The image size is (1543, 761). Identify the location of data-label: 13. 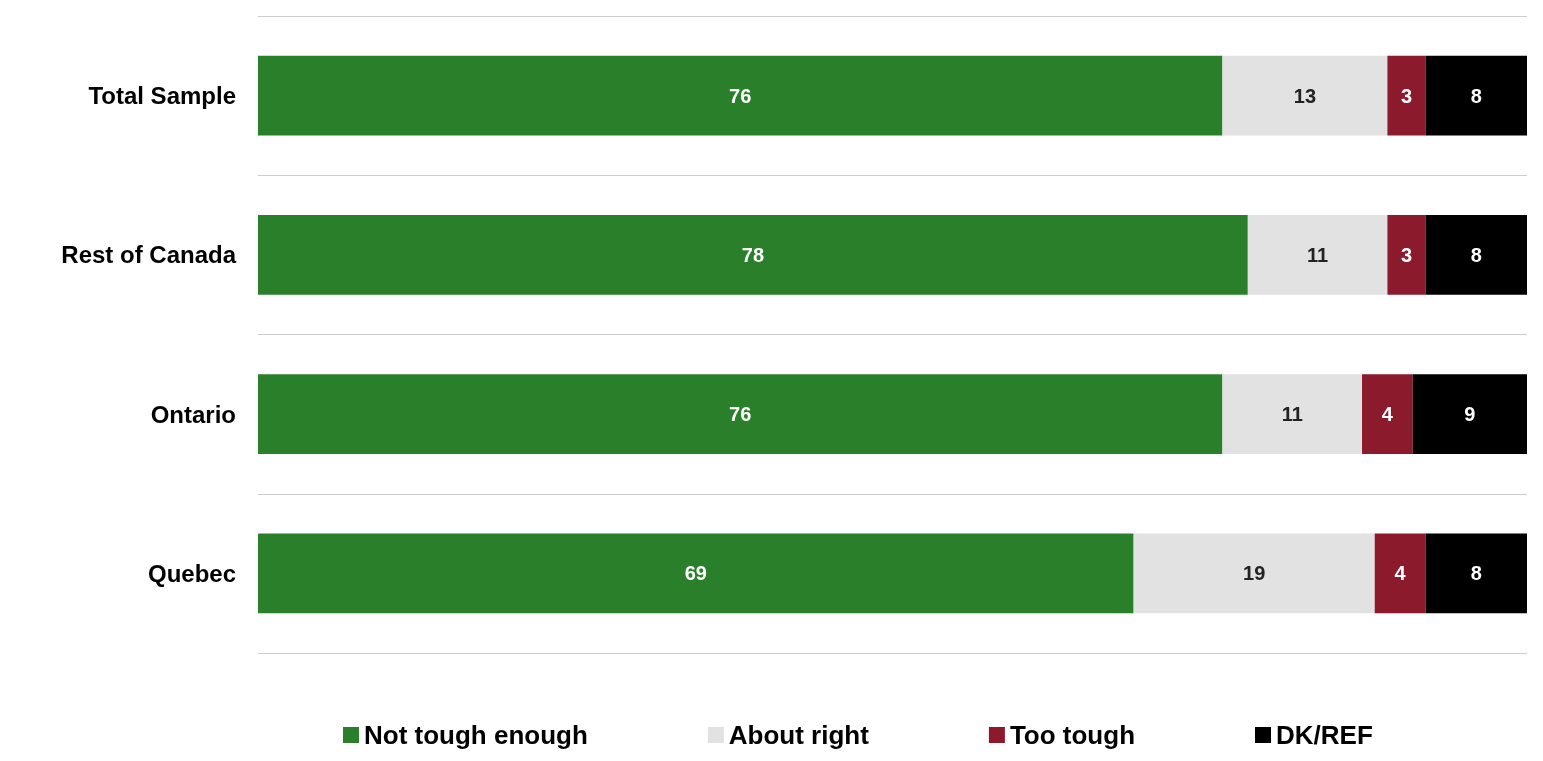
(1305, 95).